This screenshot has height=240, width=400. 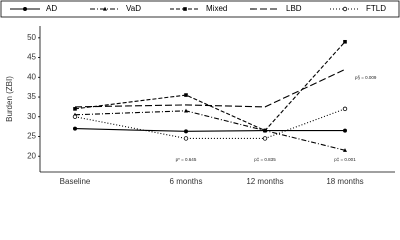 What do you see at coordinates (9, 99) in the screenshot?
I see `y-axis-label: Burden (ZBI)` at bounding box center [9, 99].